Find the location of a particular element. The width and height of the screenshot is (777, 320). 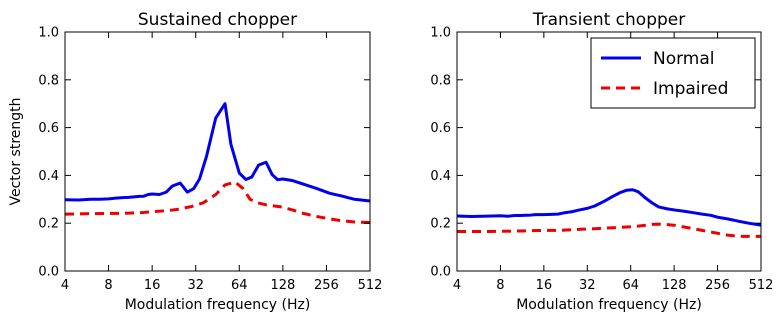

chart-1-ytick-label: 1.0 is located at coordinates (48, 33).